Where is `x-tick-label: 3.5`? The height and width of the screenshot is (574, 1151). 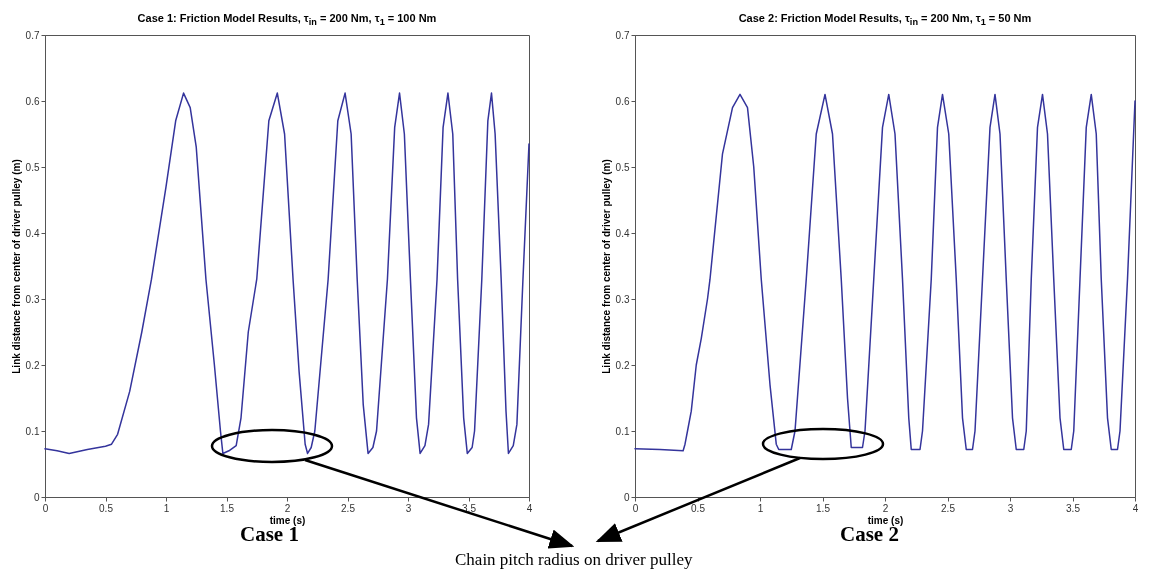
x-tick-label: 3.5 is located at coordinates (1073, 508).